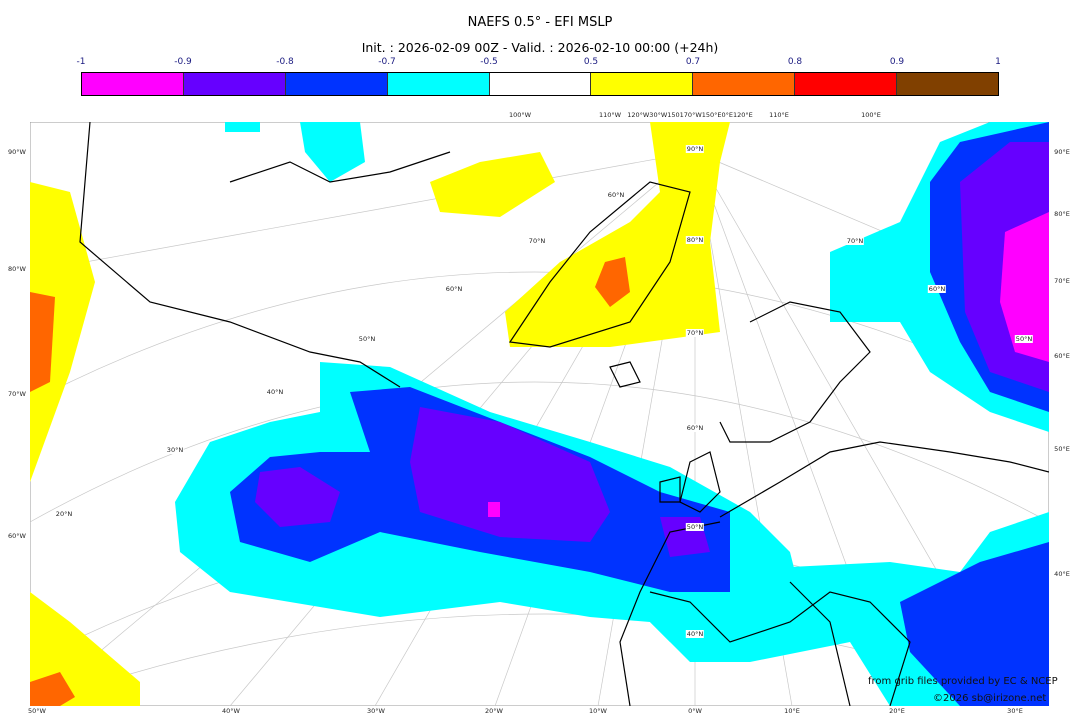 The image size is (1080, 718). Describe the element at coordinates (695, 240) in the screenshot. I see `lat-label: 80°N` at that location.